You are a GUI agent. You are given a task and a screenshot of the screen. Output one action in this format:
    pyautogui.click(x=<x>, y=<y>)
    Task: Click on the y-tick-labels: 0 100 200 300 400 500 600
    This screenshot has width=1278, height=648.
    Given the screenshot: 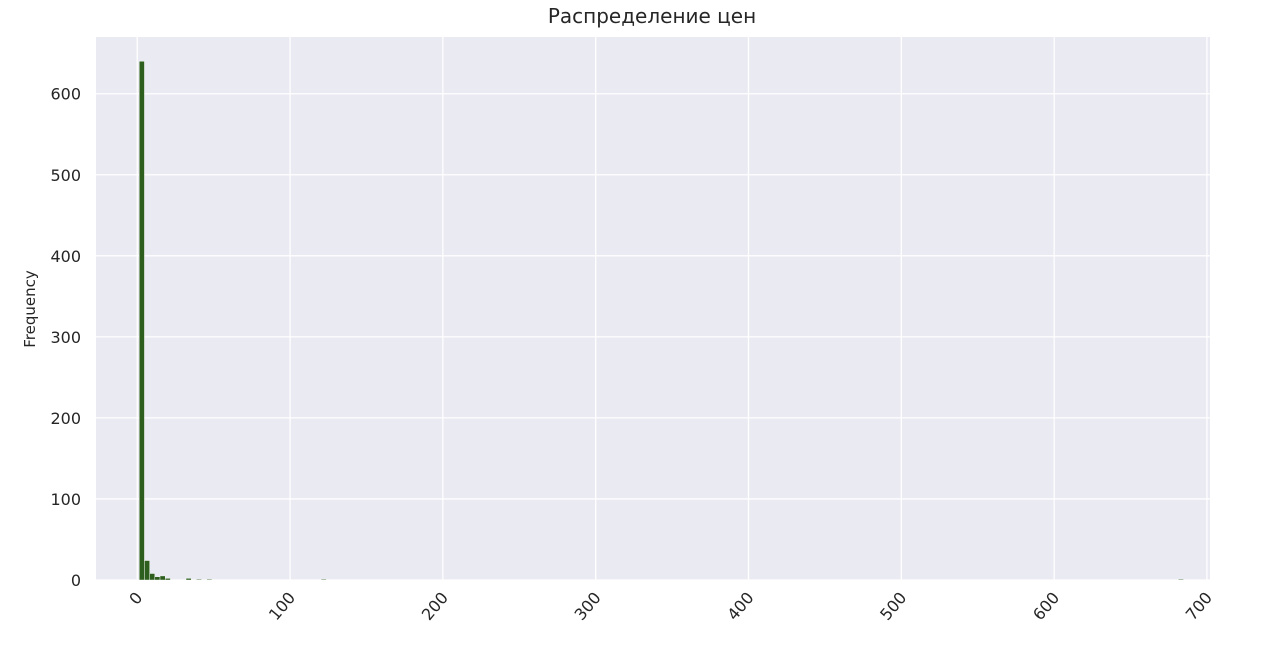 What is the action you would take?
    pyautogui.click(x=65, y=337)
    